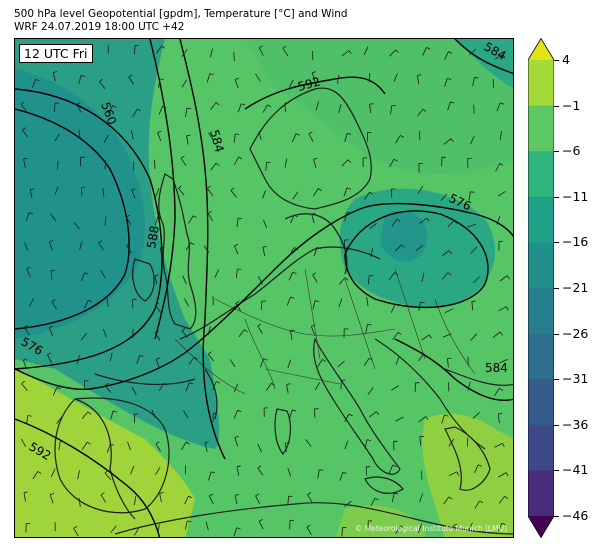  Describe the element at coordinates (556, 152) in the screenshot. I see `colorbar-tickmark` at that location.